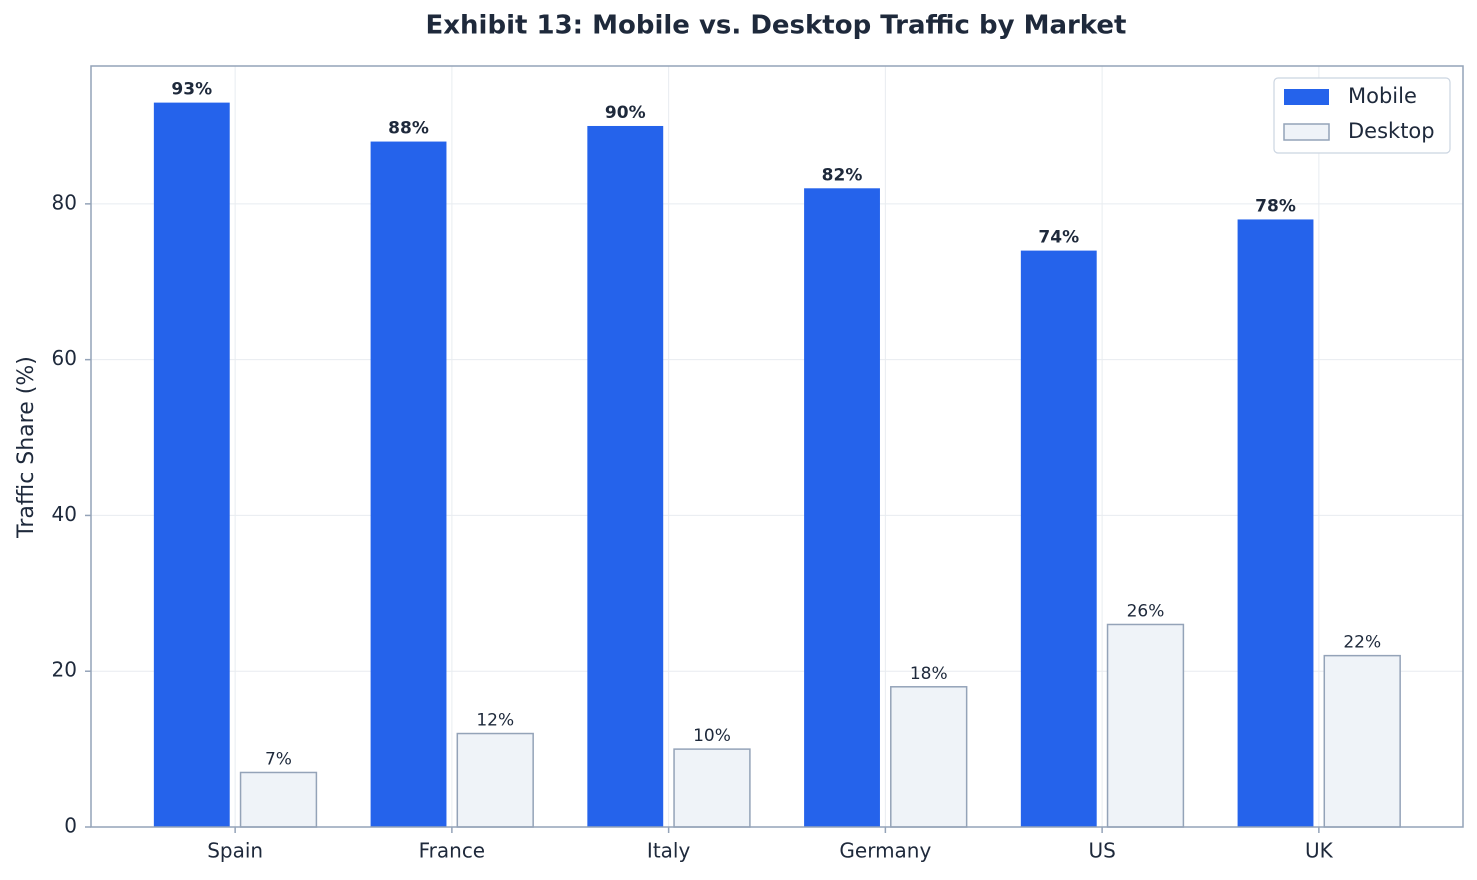  Describe the element at coordinates (842, 175) in the screenshot. I see `value-label: 82%` at that location.